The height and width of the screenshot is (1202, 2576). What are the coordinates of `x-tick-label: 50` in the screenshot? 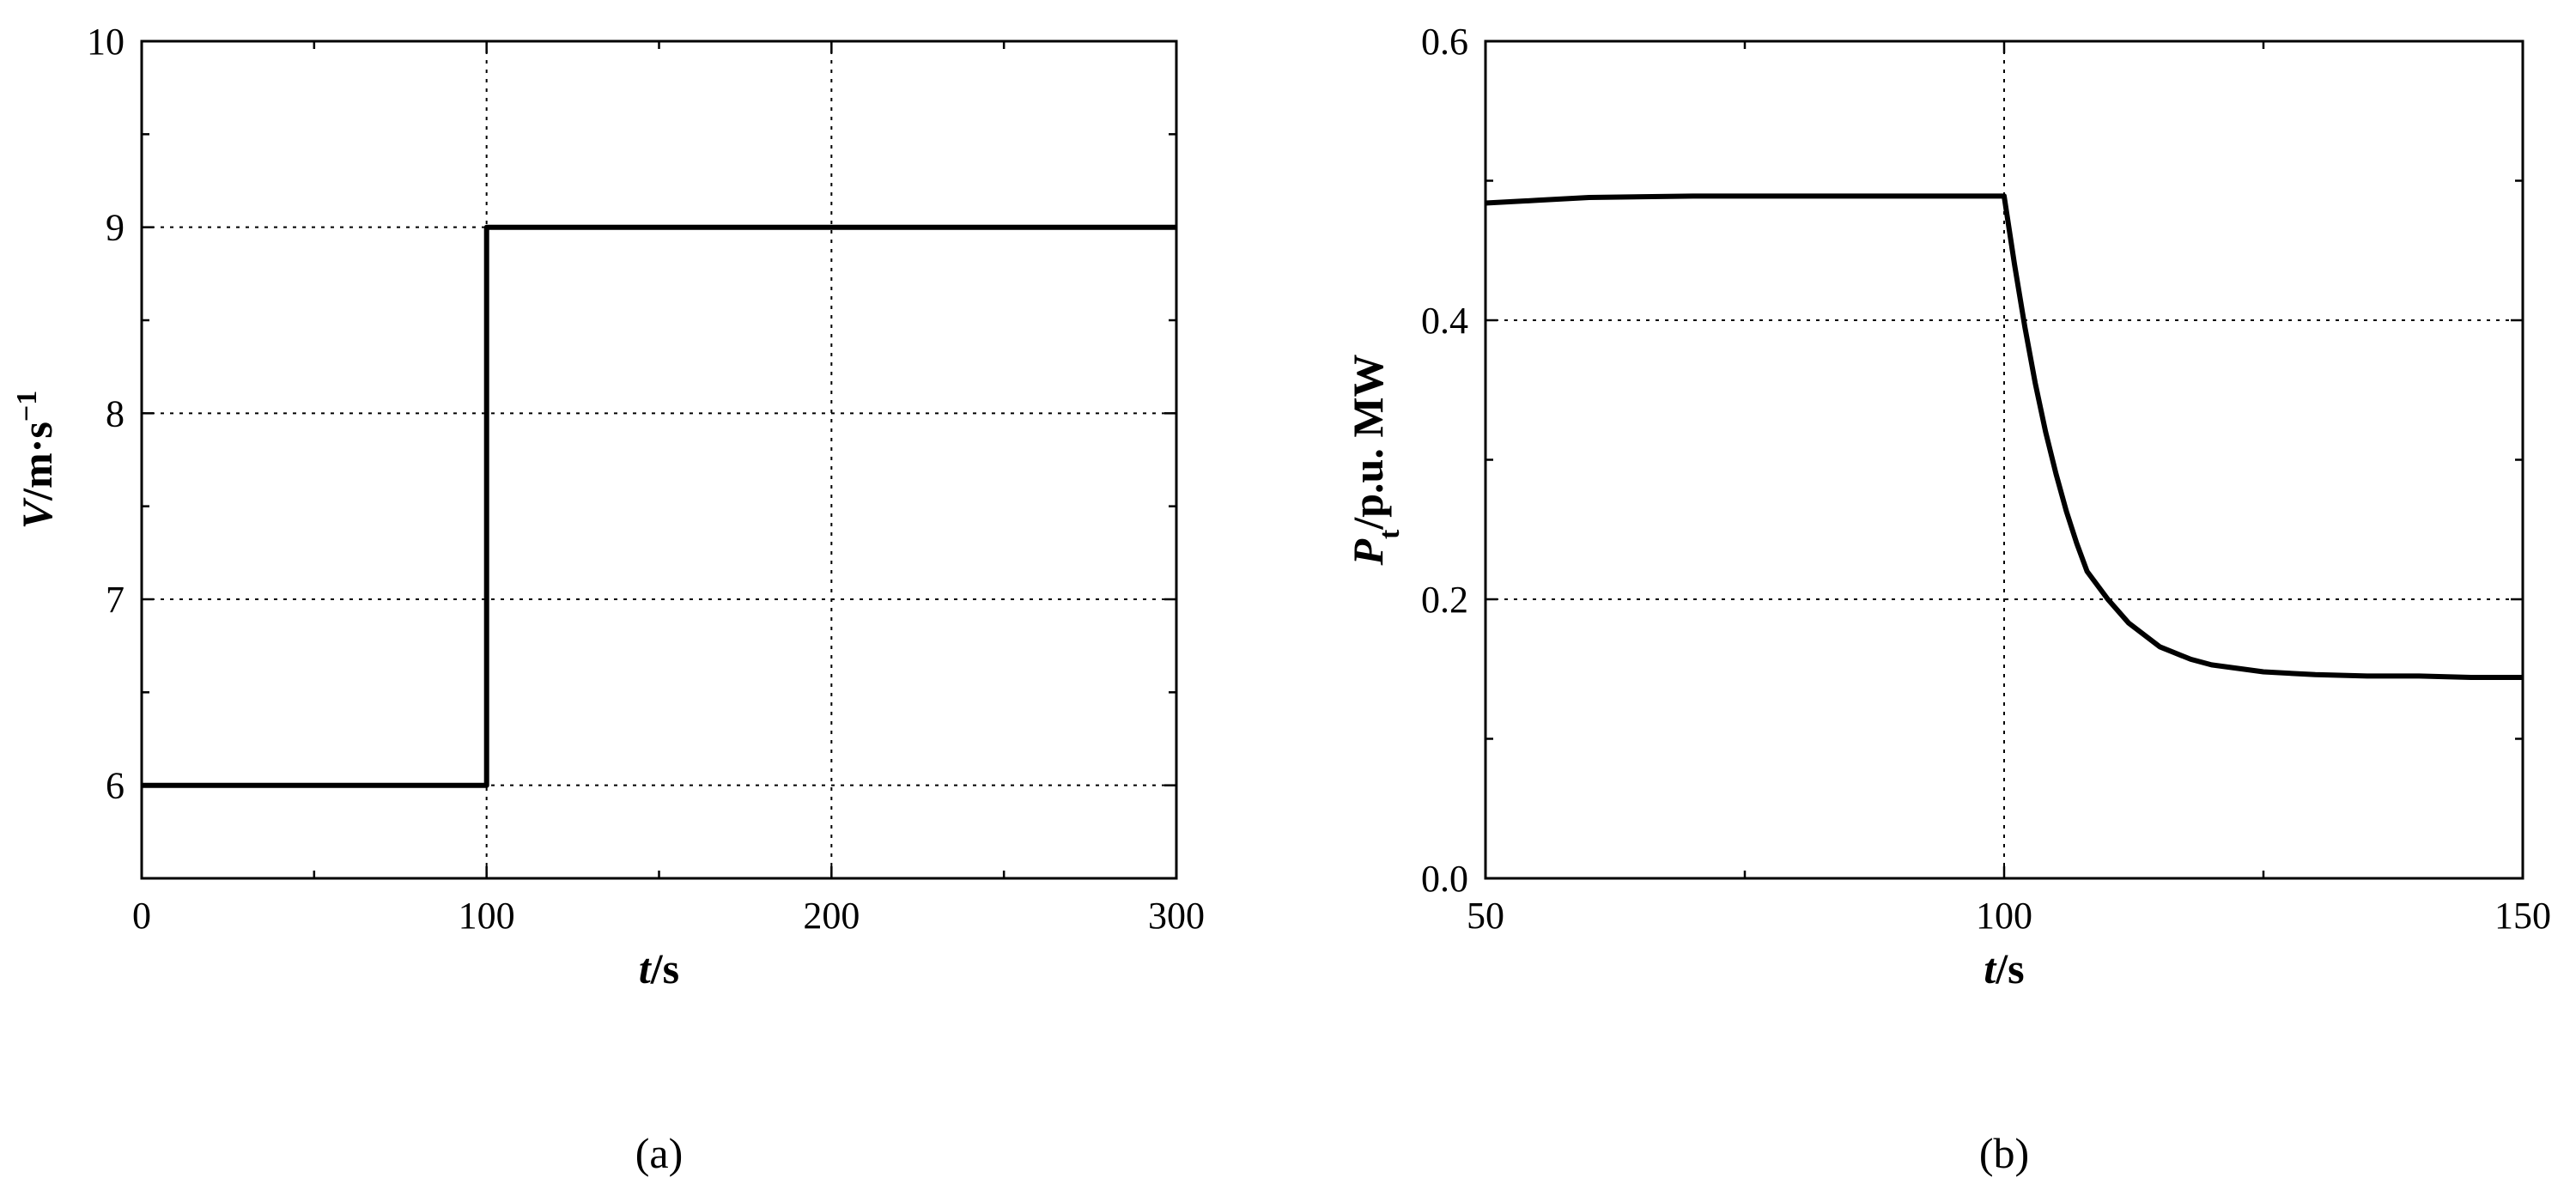 It's located at (1485, 916).